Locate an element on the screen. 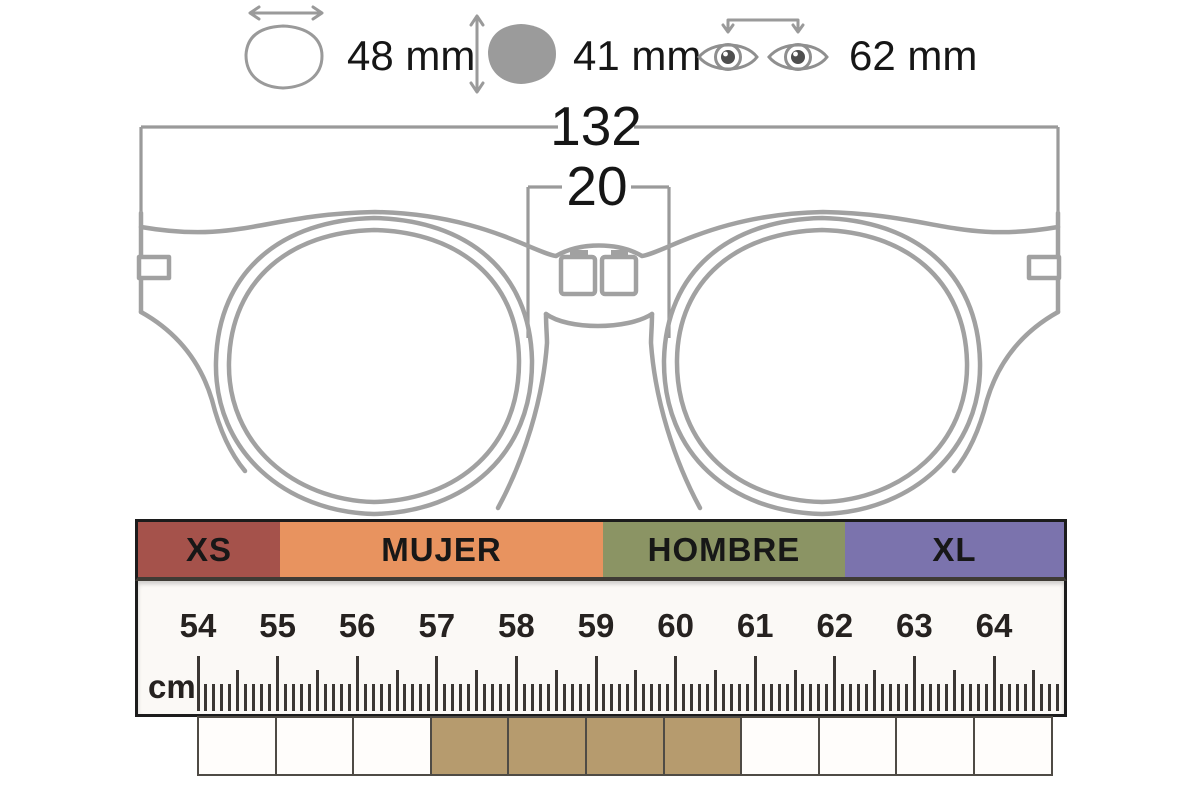  pupillary-distance-icon is located at coordinates (763, 44).